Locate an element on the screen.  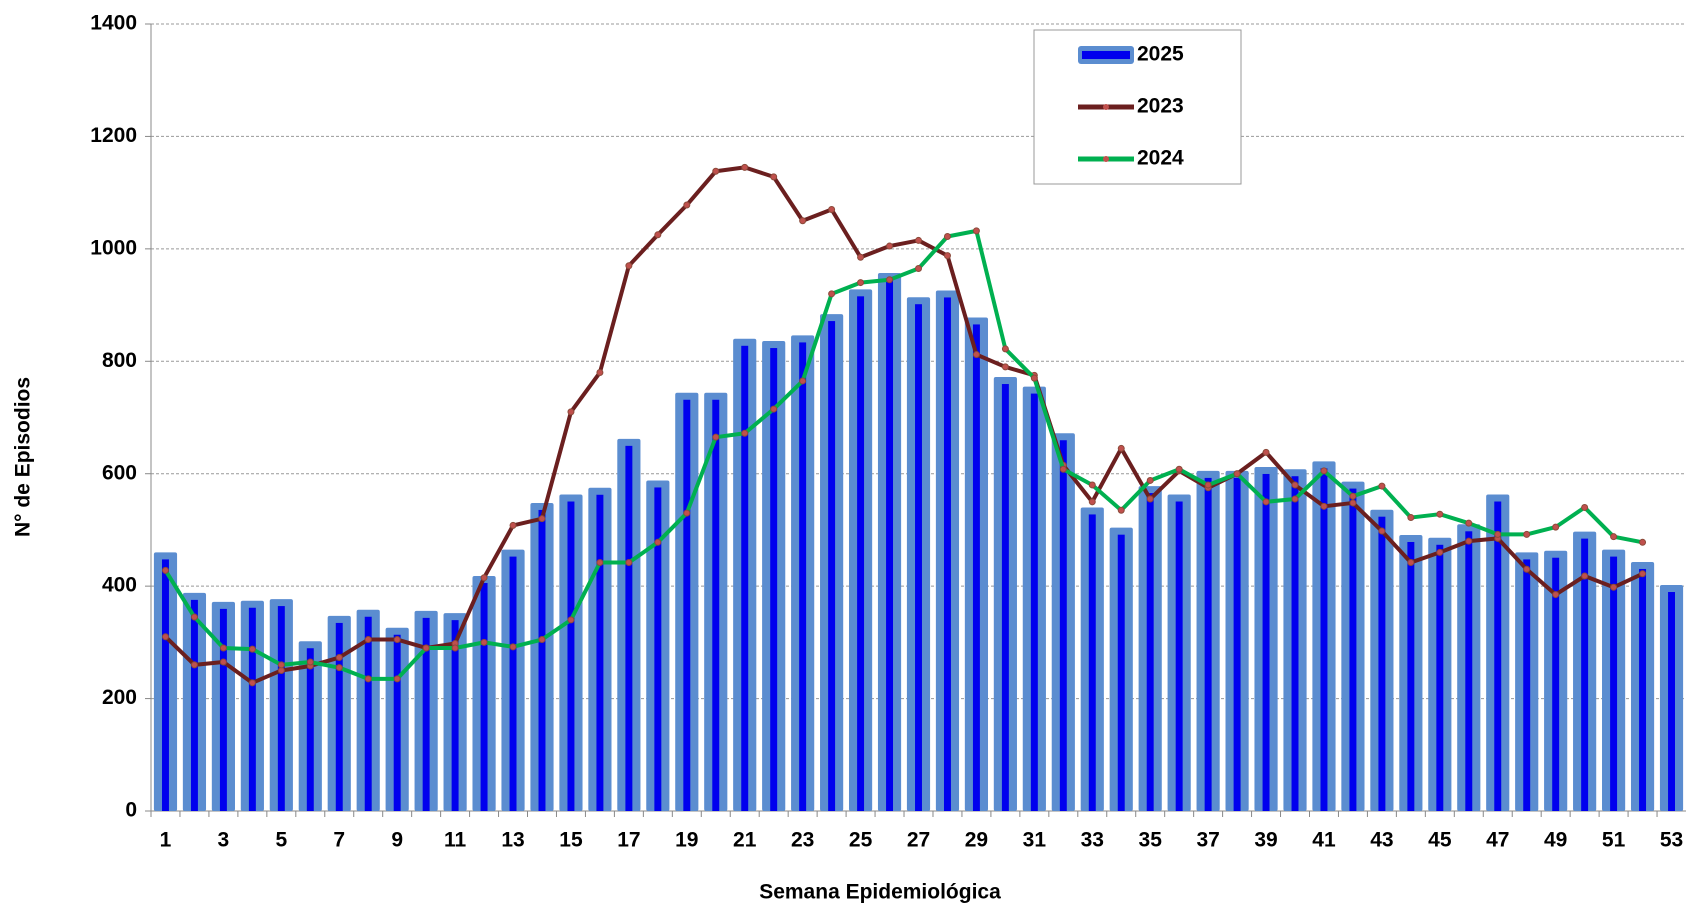
x-tick-label: 25 is located at coordinates (861, 840).